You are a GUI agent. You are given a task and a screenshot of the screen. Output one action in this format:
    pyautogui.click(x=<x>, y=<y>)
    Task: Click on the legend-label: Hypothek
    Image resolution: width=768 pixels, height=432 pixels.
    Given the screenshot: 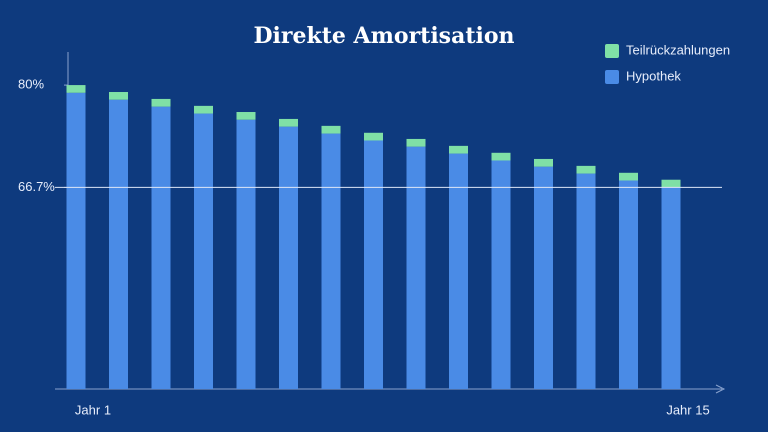 What is the action you would take?
    pyautogui.click(x=653, y=75)
    